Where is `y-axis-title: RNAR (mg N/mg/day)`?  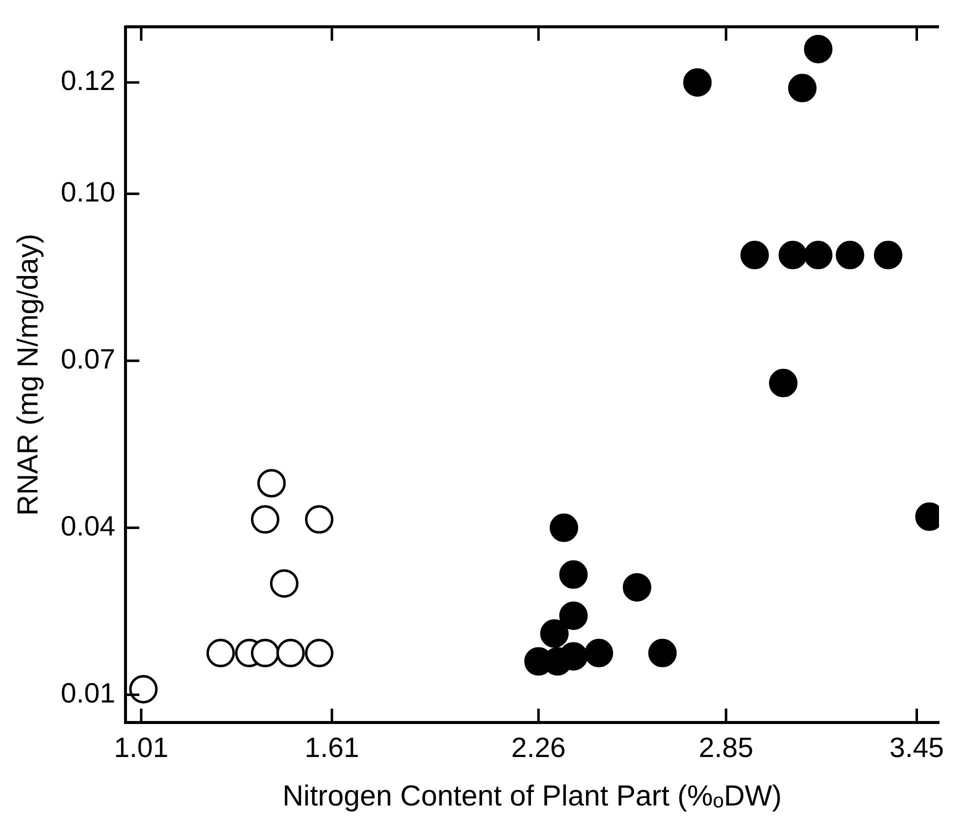 y-axis-title: RNAR (mg N/mg/day) is located at coordinates (28, 375).